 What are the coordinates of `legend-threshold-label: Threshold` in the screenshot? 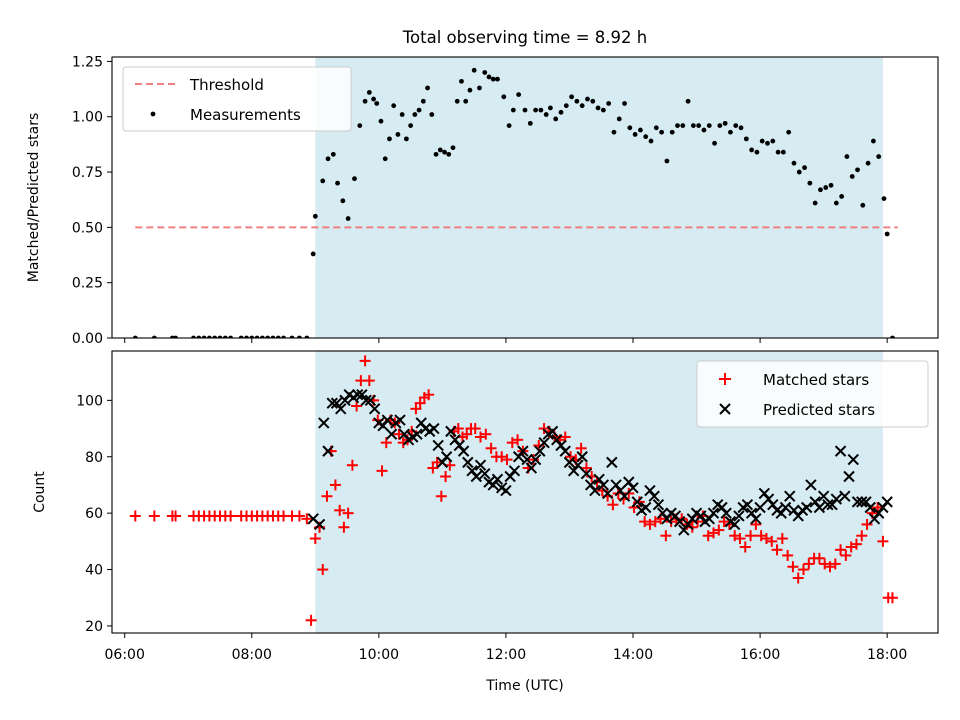 It's located at (226, 85).